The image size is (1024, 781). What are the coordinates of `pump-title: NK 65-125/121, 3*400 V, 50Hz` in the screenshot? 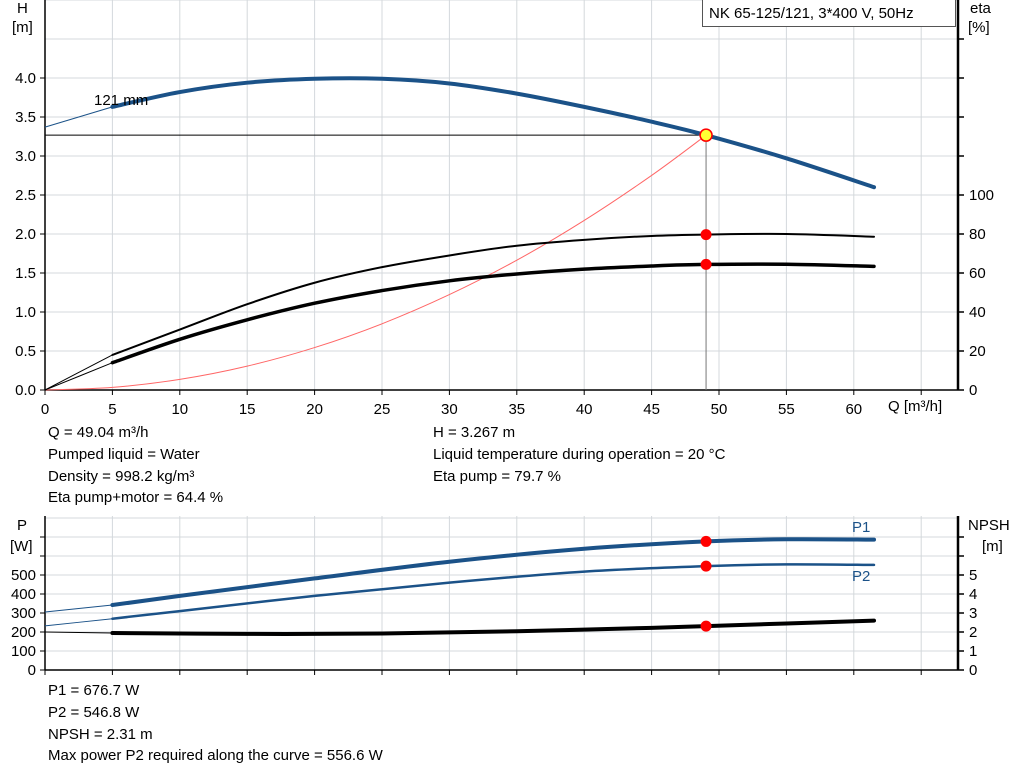 It's located at (829, 13).